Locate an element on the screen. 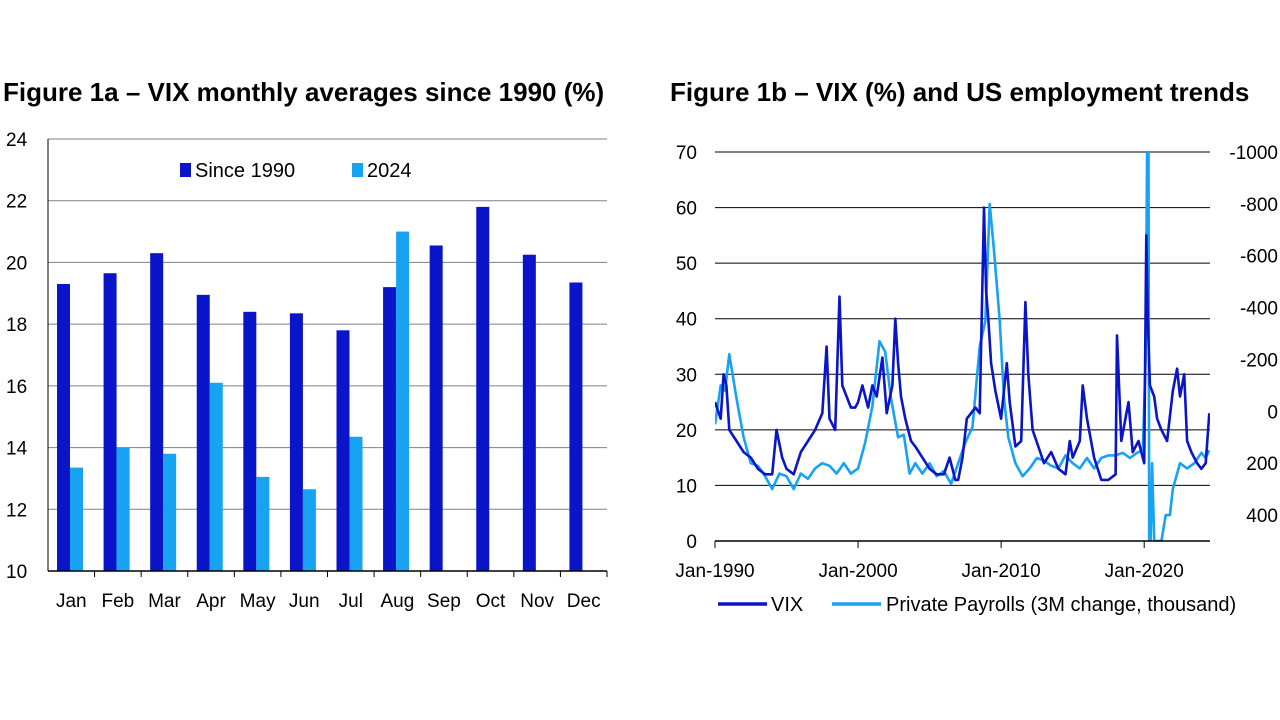 The height and width of the screenshot is (720, 1280). figure-1a-legend: Since 1990 2024 is located at coordinates (296, 171).